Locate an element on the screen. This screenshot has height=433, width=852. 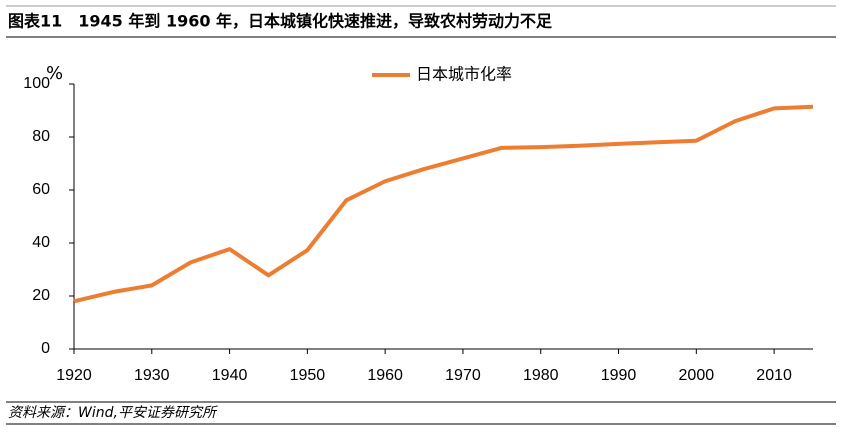
y-tick-label: 60 is located at coordinates (41, 189).